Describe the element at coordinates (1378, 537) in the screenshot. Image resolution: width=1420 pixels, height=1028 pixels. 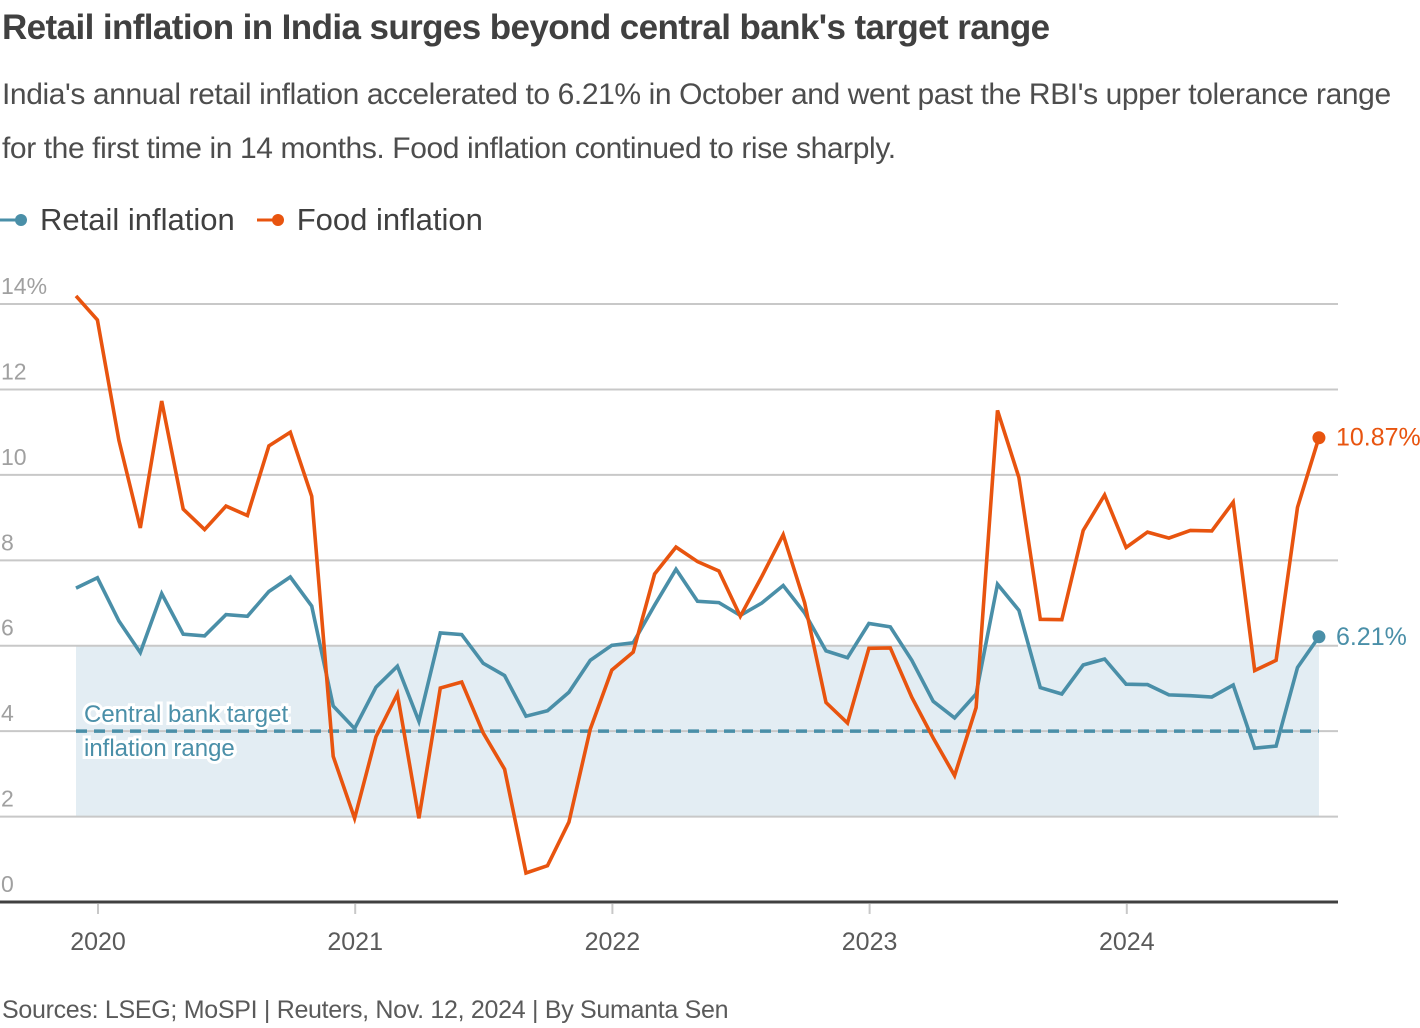
I see `end-labels: 6.21% 10.87%` at that location.